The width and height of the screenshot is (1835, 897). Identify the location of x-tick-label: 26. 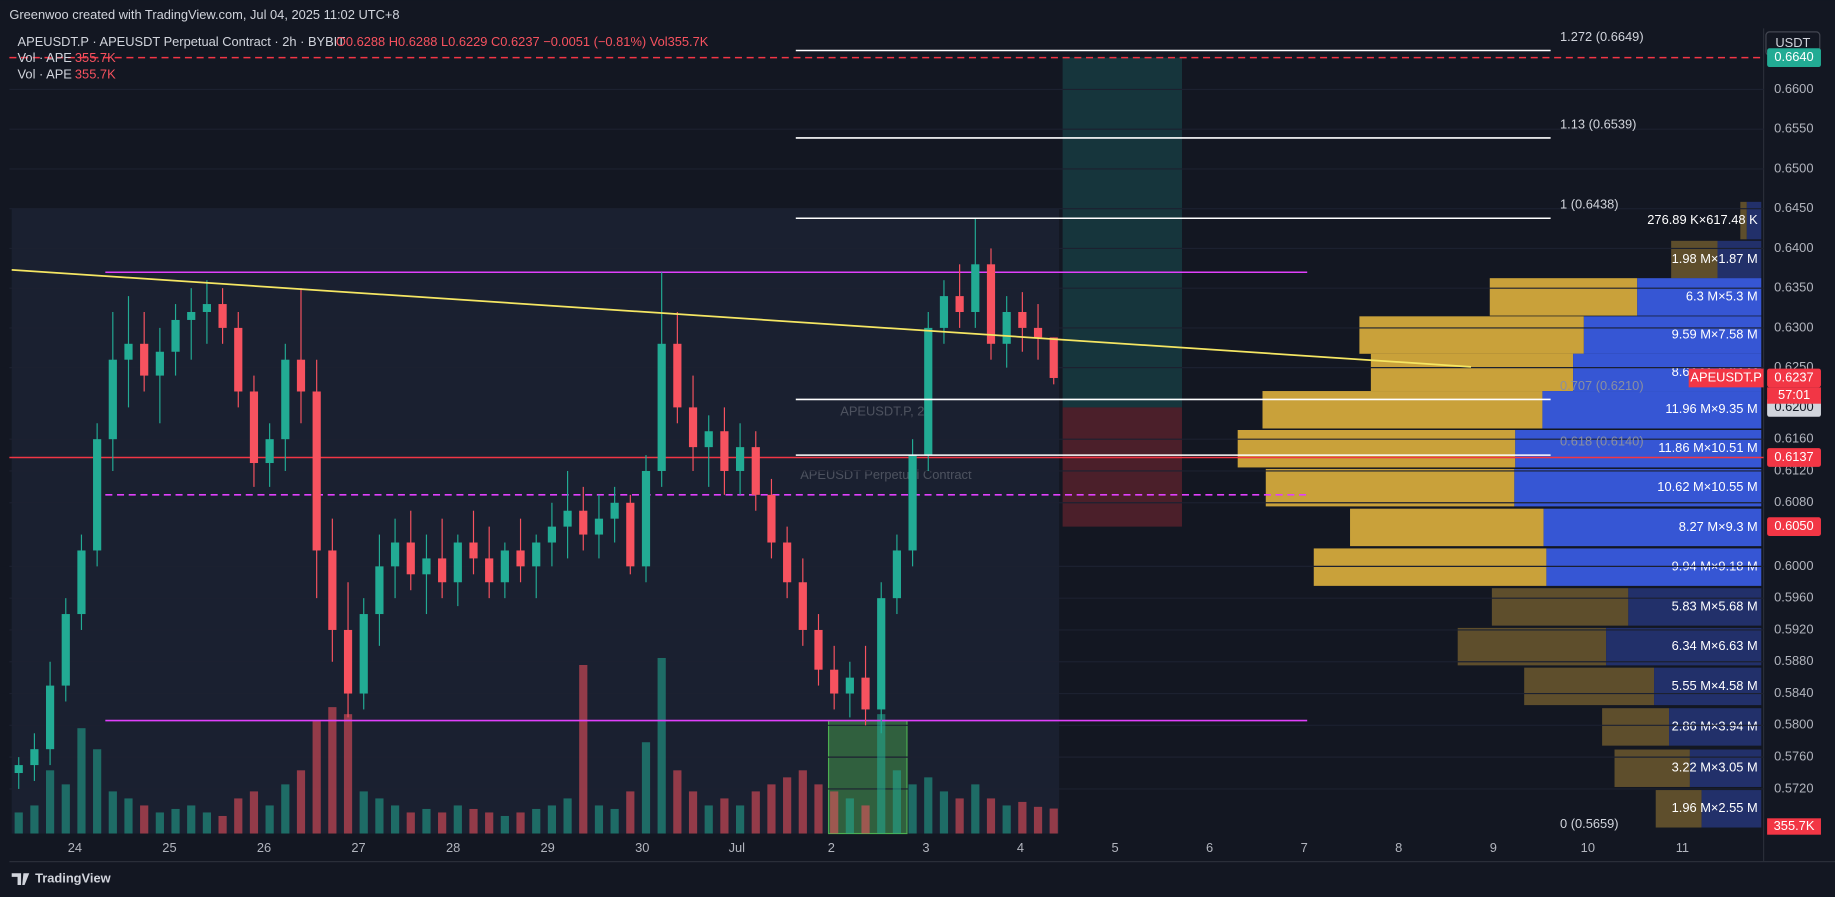
(264, 847).